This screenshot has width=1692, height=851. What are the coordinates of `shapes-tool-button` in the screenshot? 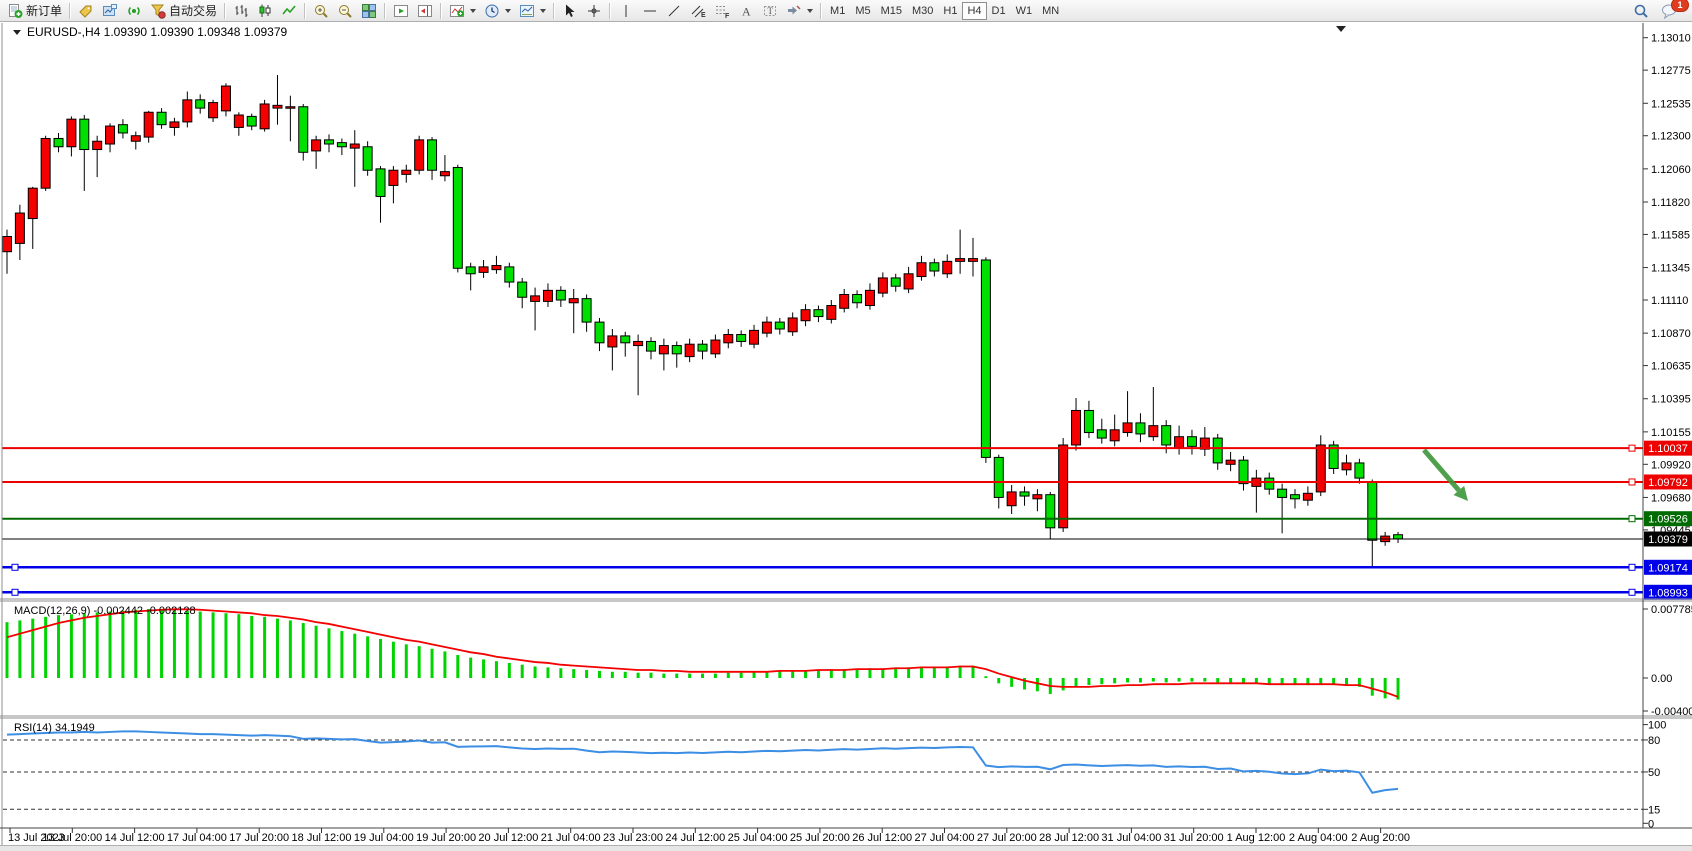 It's located at (799, 11).